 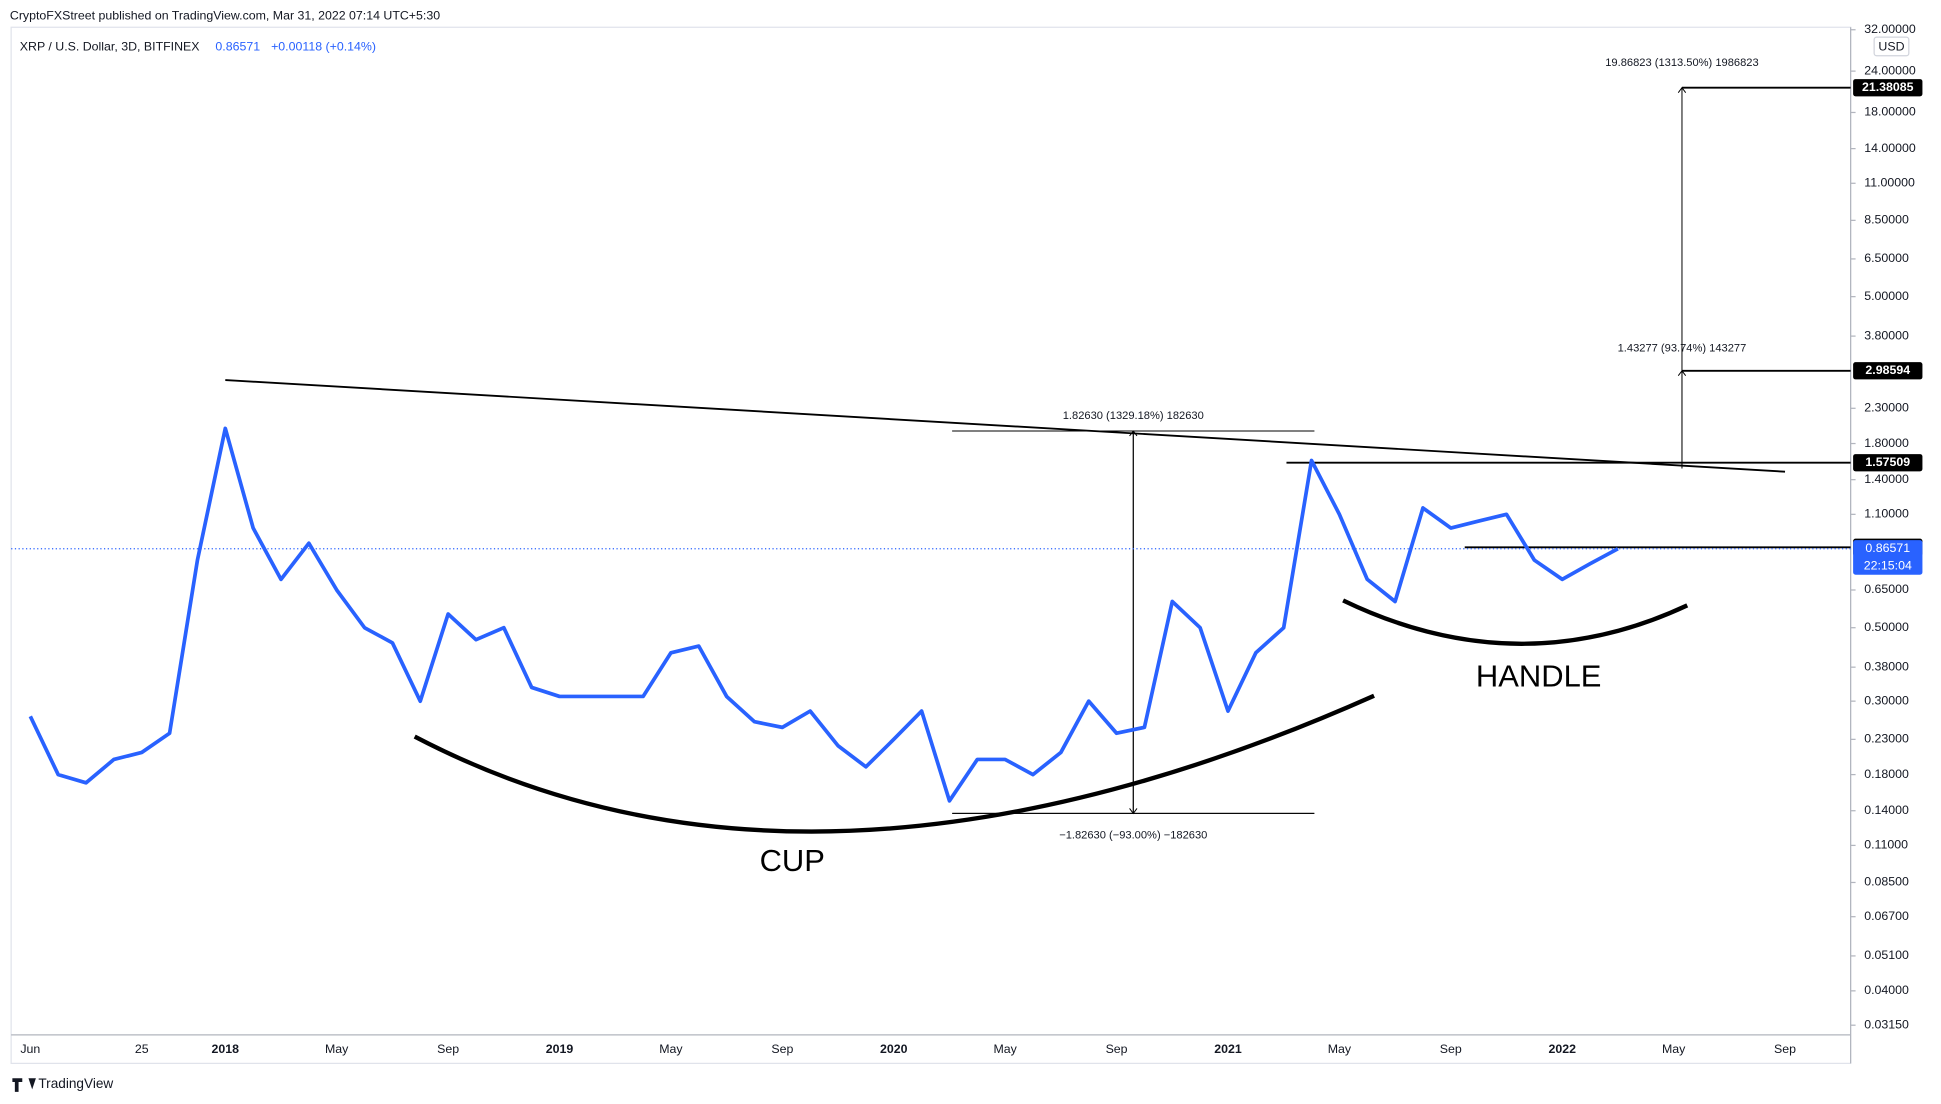 What do you see at coordinates (226, 1049) in the screenshot?
I see `x-tick-label: 2018` at bounding box center [226, 1049].